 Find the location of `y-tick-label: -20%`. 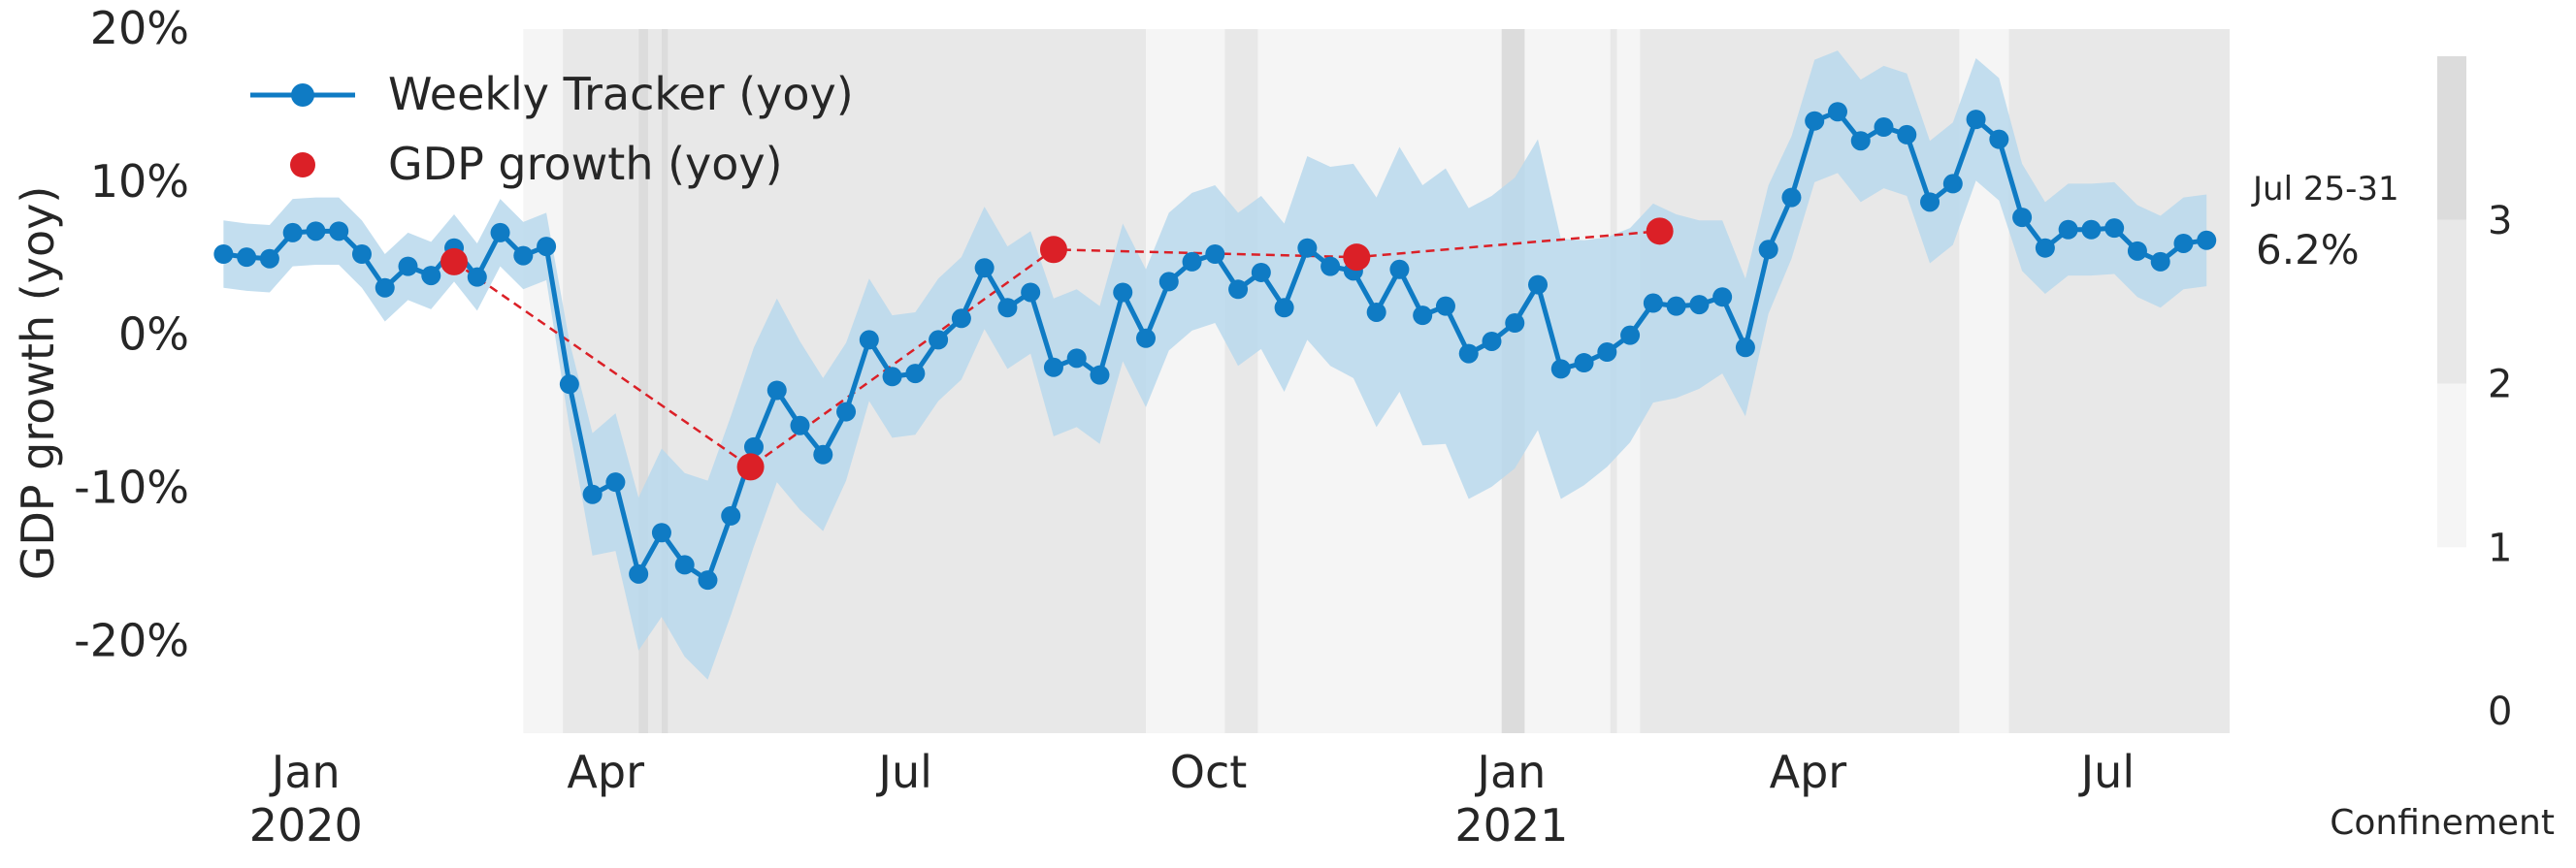

y-tick-label: -20% is located at coordinates (132, 640).